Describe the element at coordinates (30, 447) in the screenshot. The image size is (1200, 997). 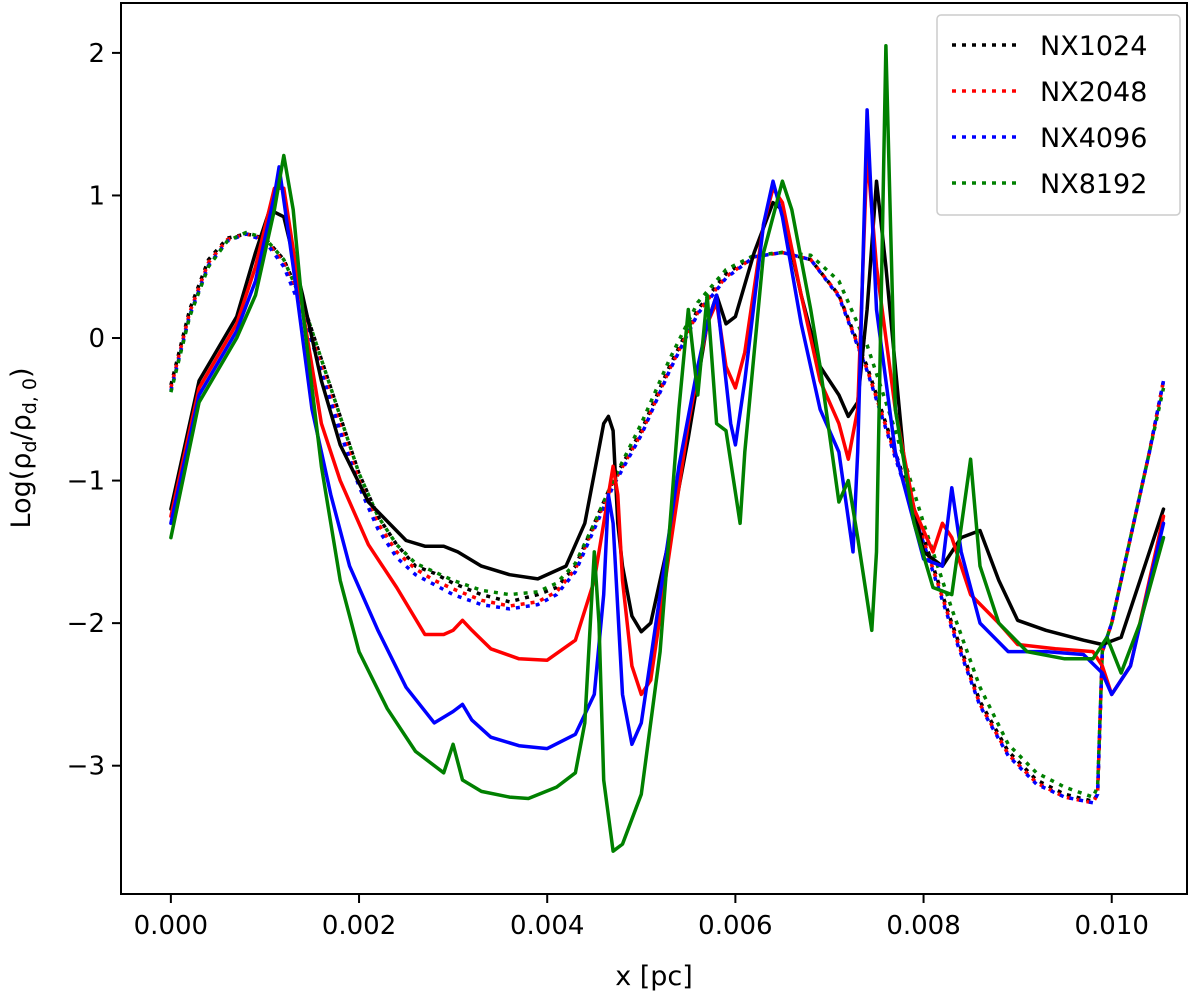
I see `y-axis-label-sub1: d` at that location.